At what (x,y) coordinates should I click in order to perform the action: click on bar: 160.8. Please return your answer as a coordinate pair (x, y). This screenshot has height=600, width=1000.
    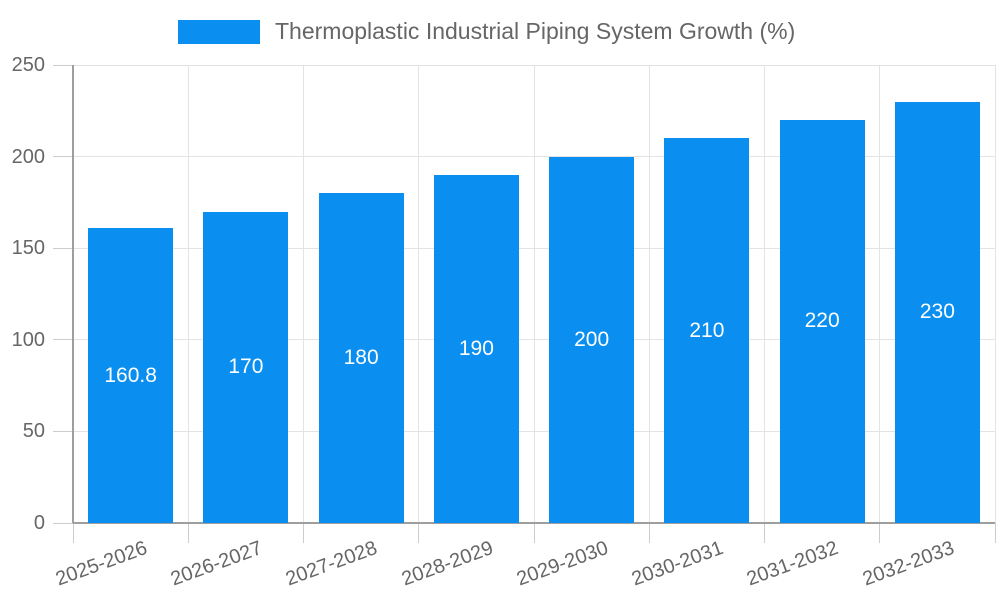
    Looking at the image, I should click on (131, 375).